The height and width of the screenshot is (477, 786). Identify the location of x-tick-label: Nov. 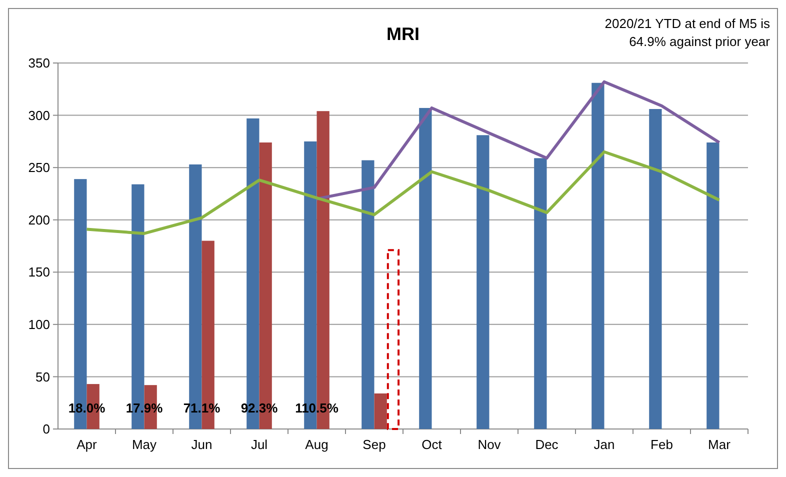
(490, 444).